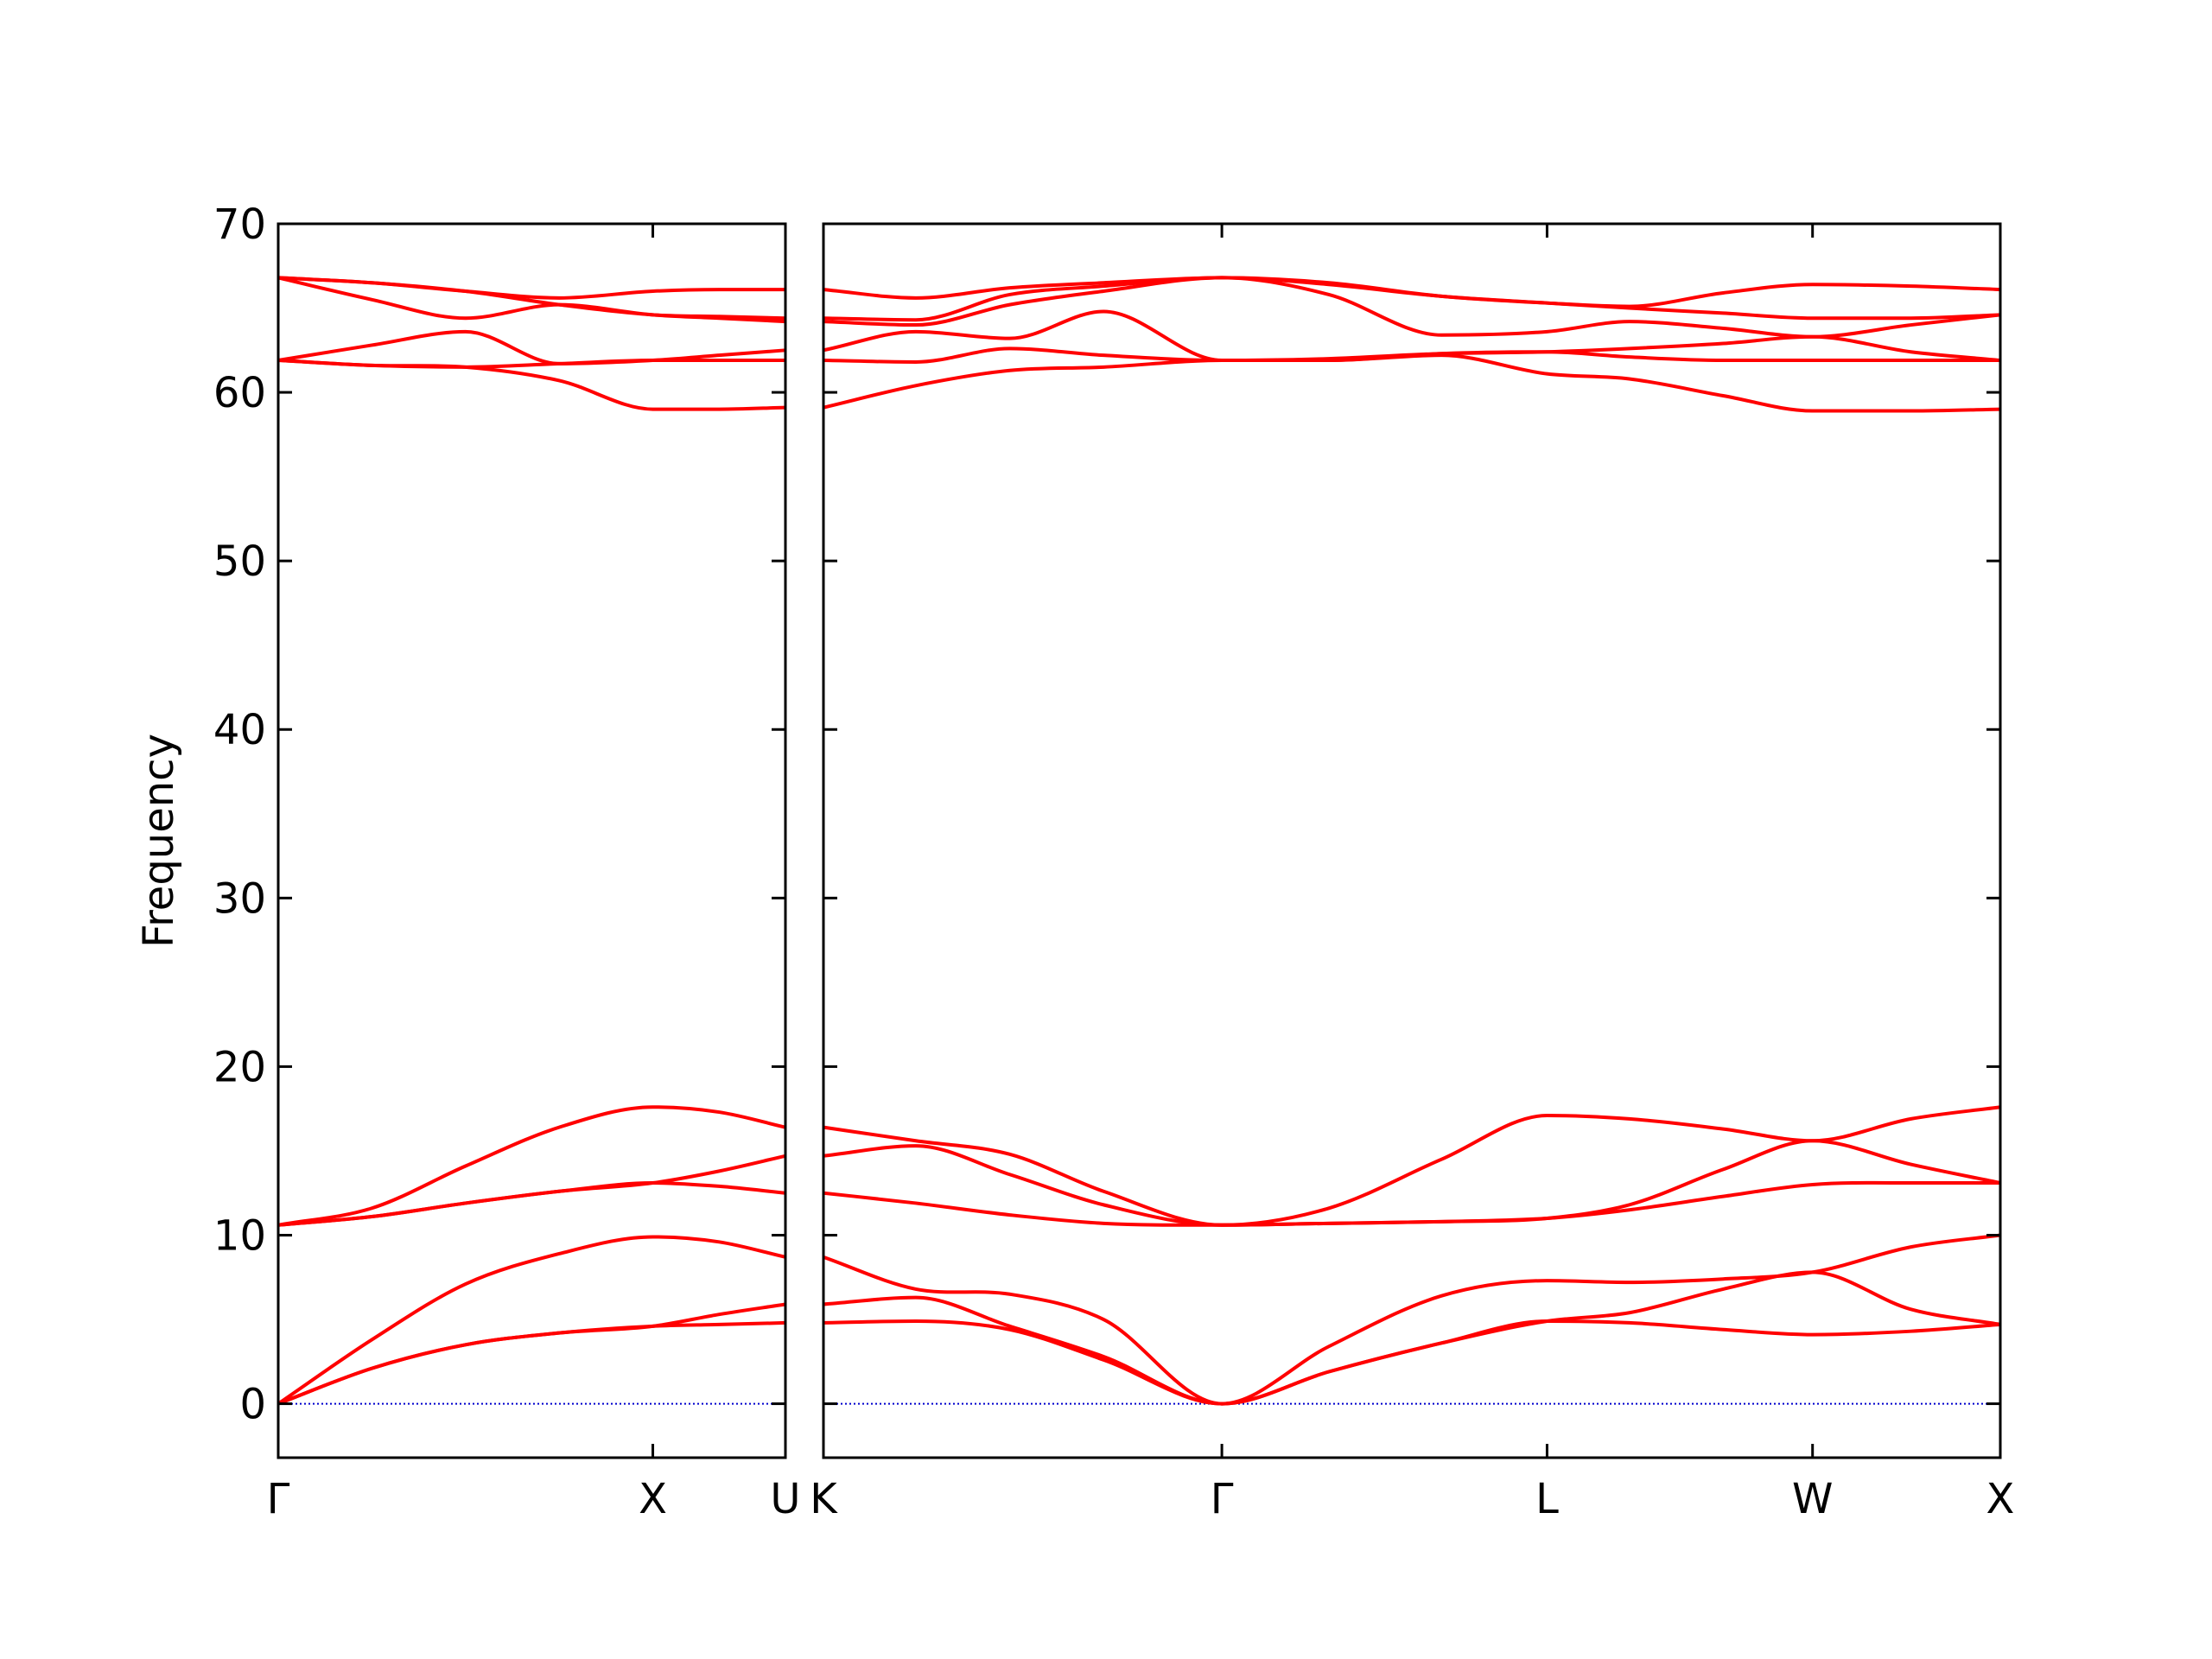  I want to click on x-tick-label: K, so click(824, 1499).